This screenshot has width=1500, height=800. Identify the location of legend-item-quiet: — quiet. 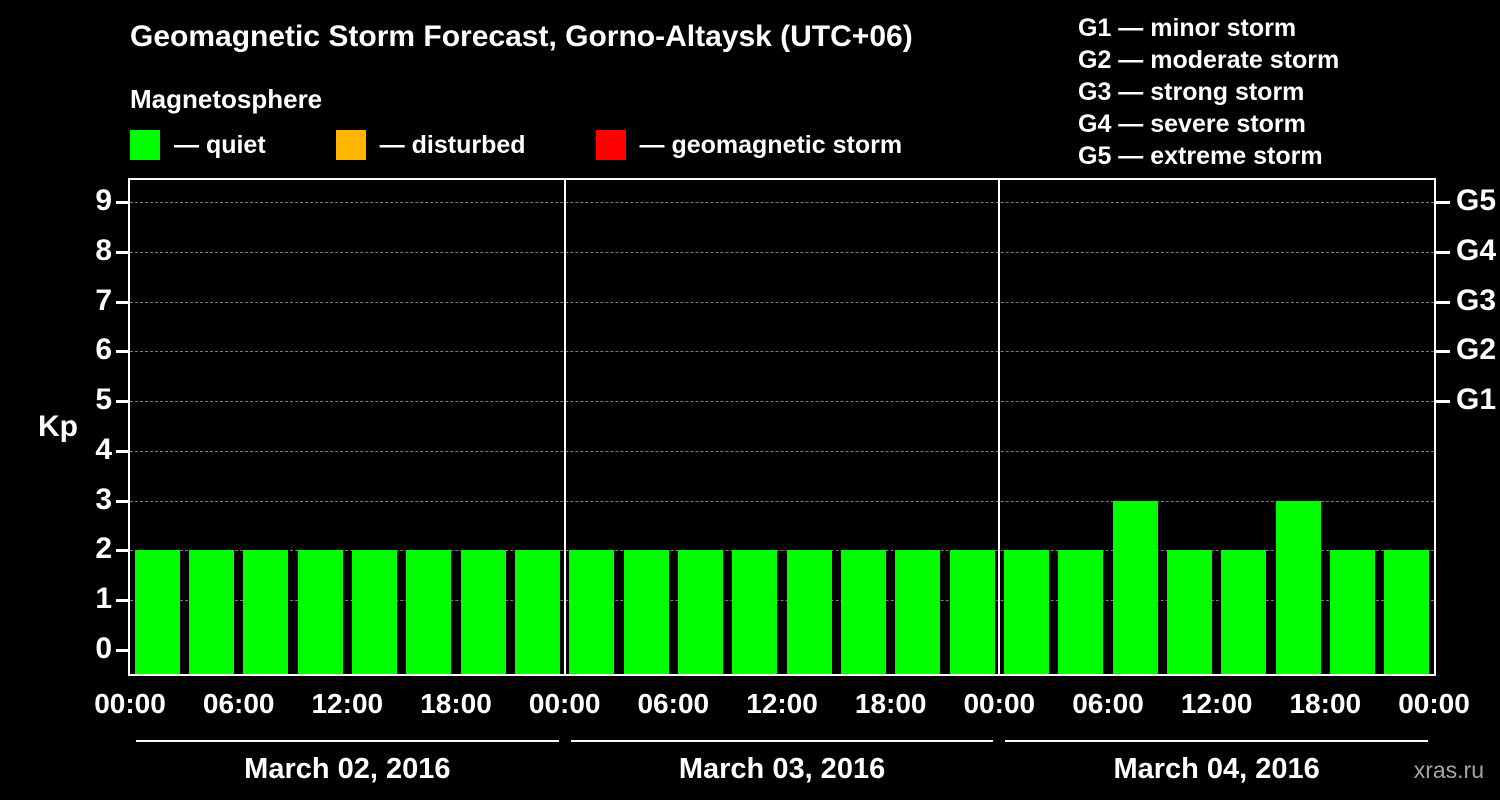
(198, 145).